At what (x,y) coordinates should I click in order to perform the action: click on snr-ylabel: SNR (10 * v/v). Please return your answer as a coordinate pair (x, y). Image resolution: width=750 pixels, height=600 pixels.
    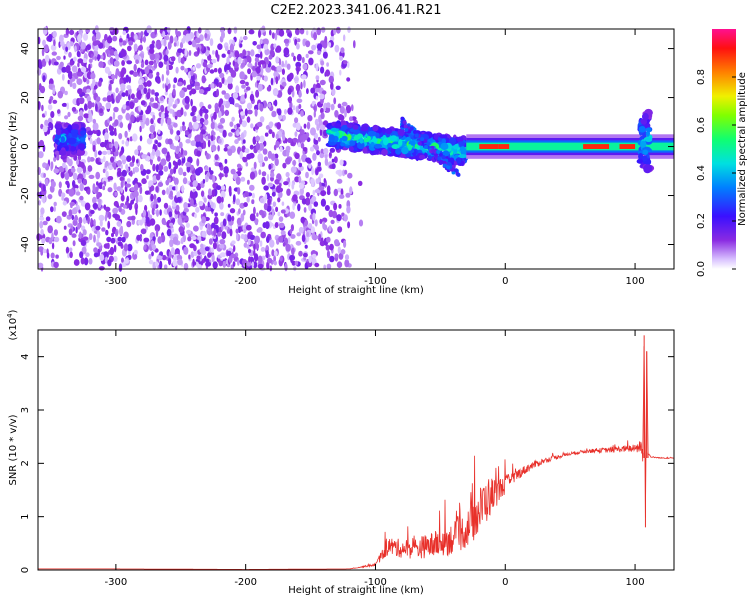
    Looking at the image, I should click on (13, 449).